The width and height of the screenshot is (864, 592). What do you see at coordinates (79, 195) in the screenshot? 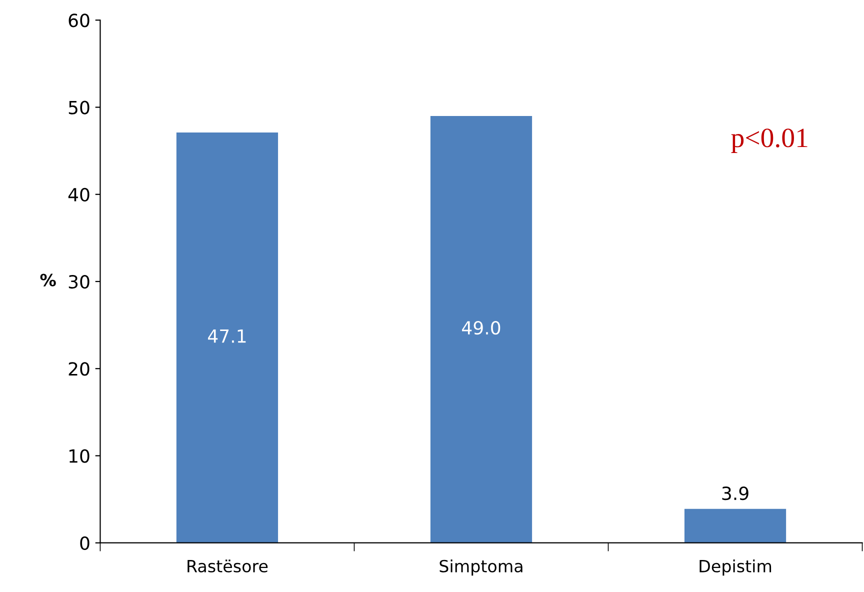
I see `y-tick-label: 40` at bounding box center [79, 195].